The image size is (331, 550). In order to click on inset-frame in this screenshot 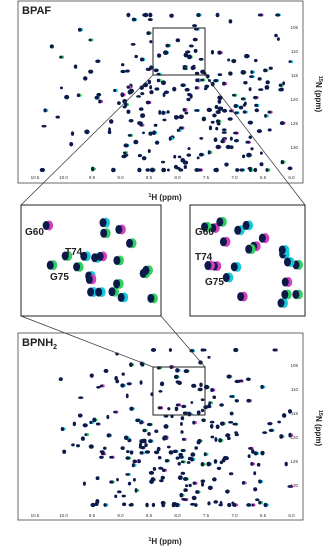, I will do `click(91, 260)`.